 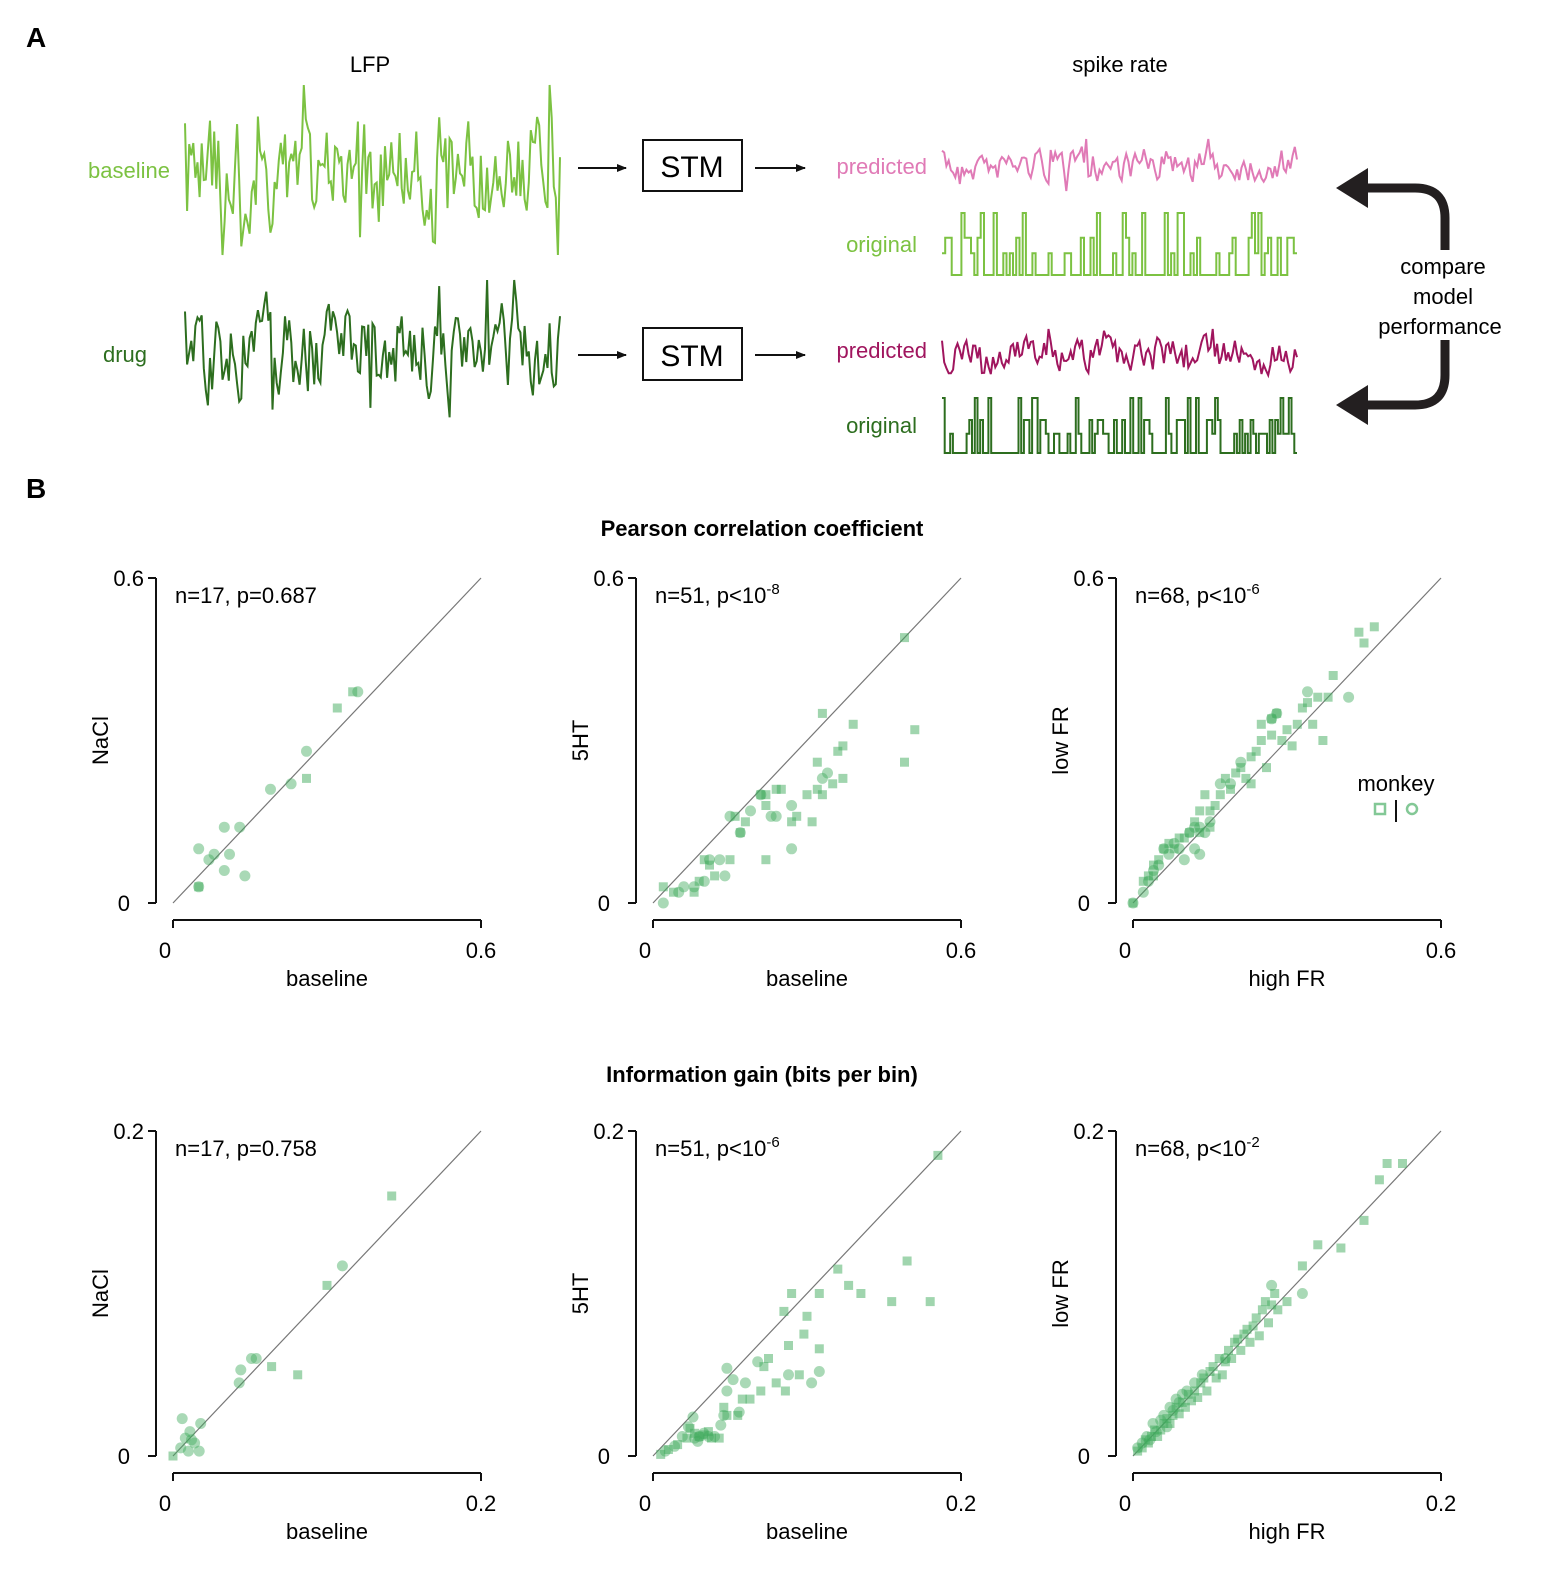 What do you see at coordinates (772, 589) in the screenshot?
I see `stat-exponent: -8` at bounding box center [772, 589].